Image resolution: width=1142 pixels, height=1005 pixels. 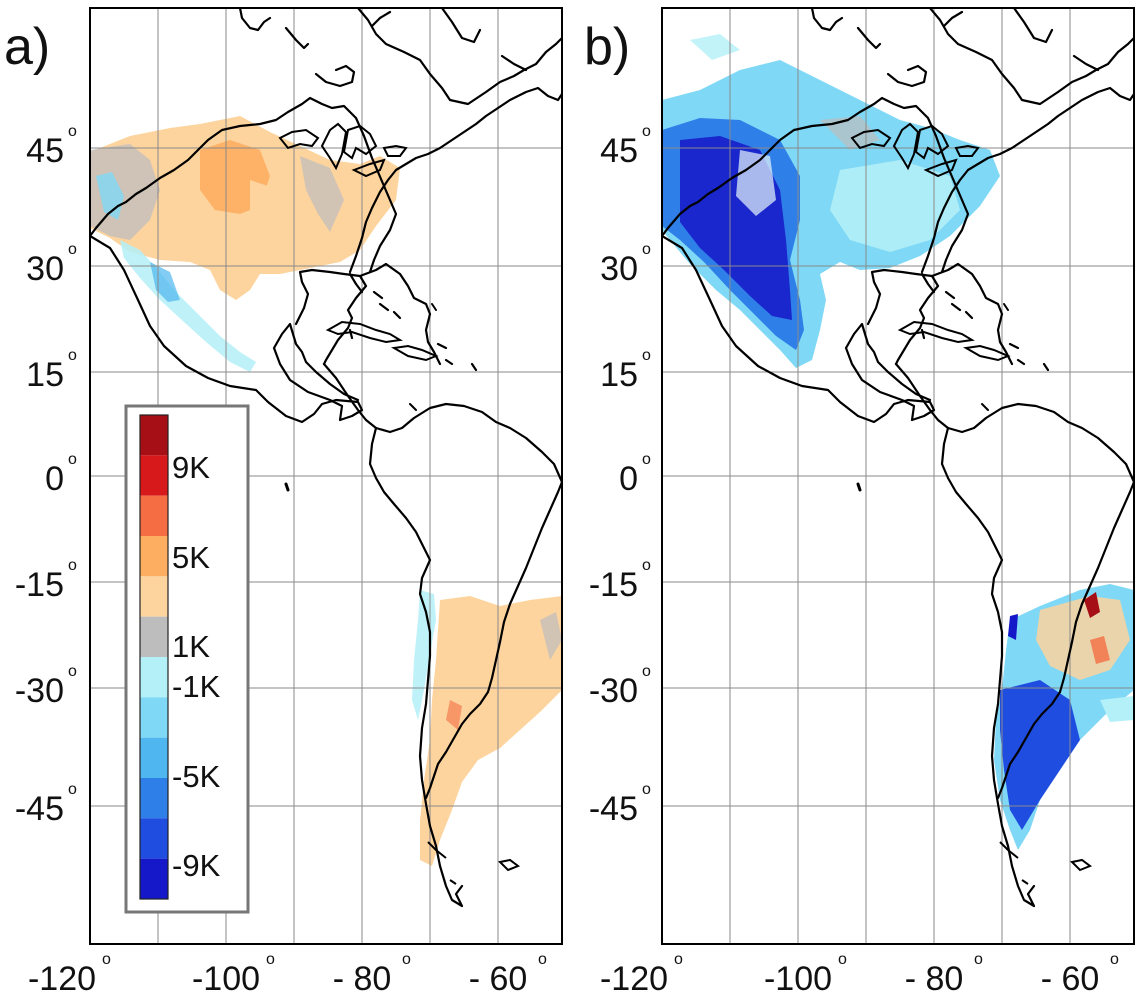 I want to click on panel-b-label: b), so click(x=607, y=47).